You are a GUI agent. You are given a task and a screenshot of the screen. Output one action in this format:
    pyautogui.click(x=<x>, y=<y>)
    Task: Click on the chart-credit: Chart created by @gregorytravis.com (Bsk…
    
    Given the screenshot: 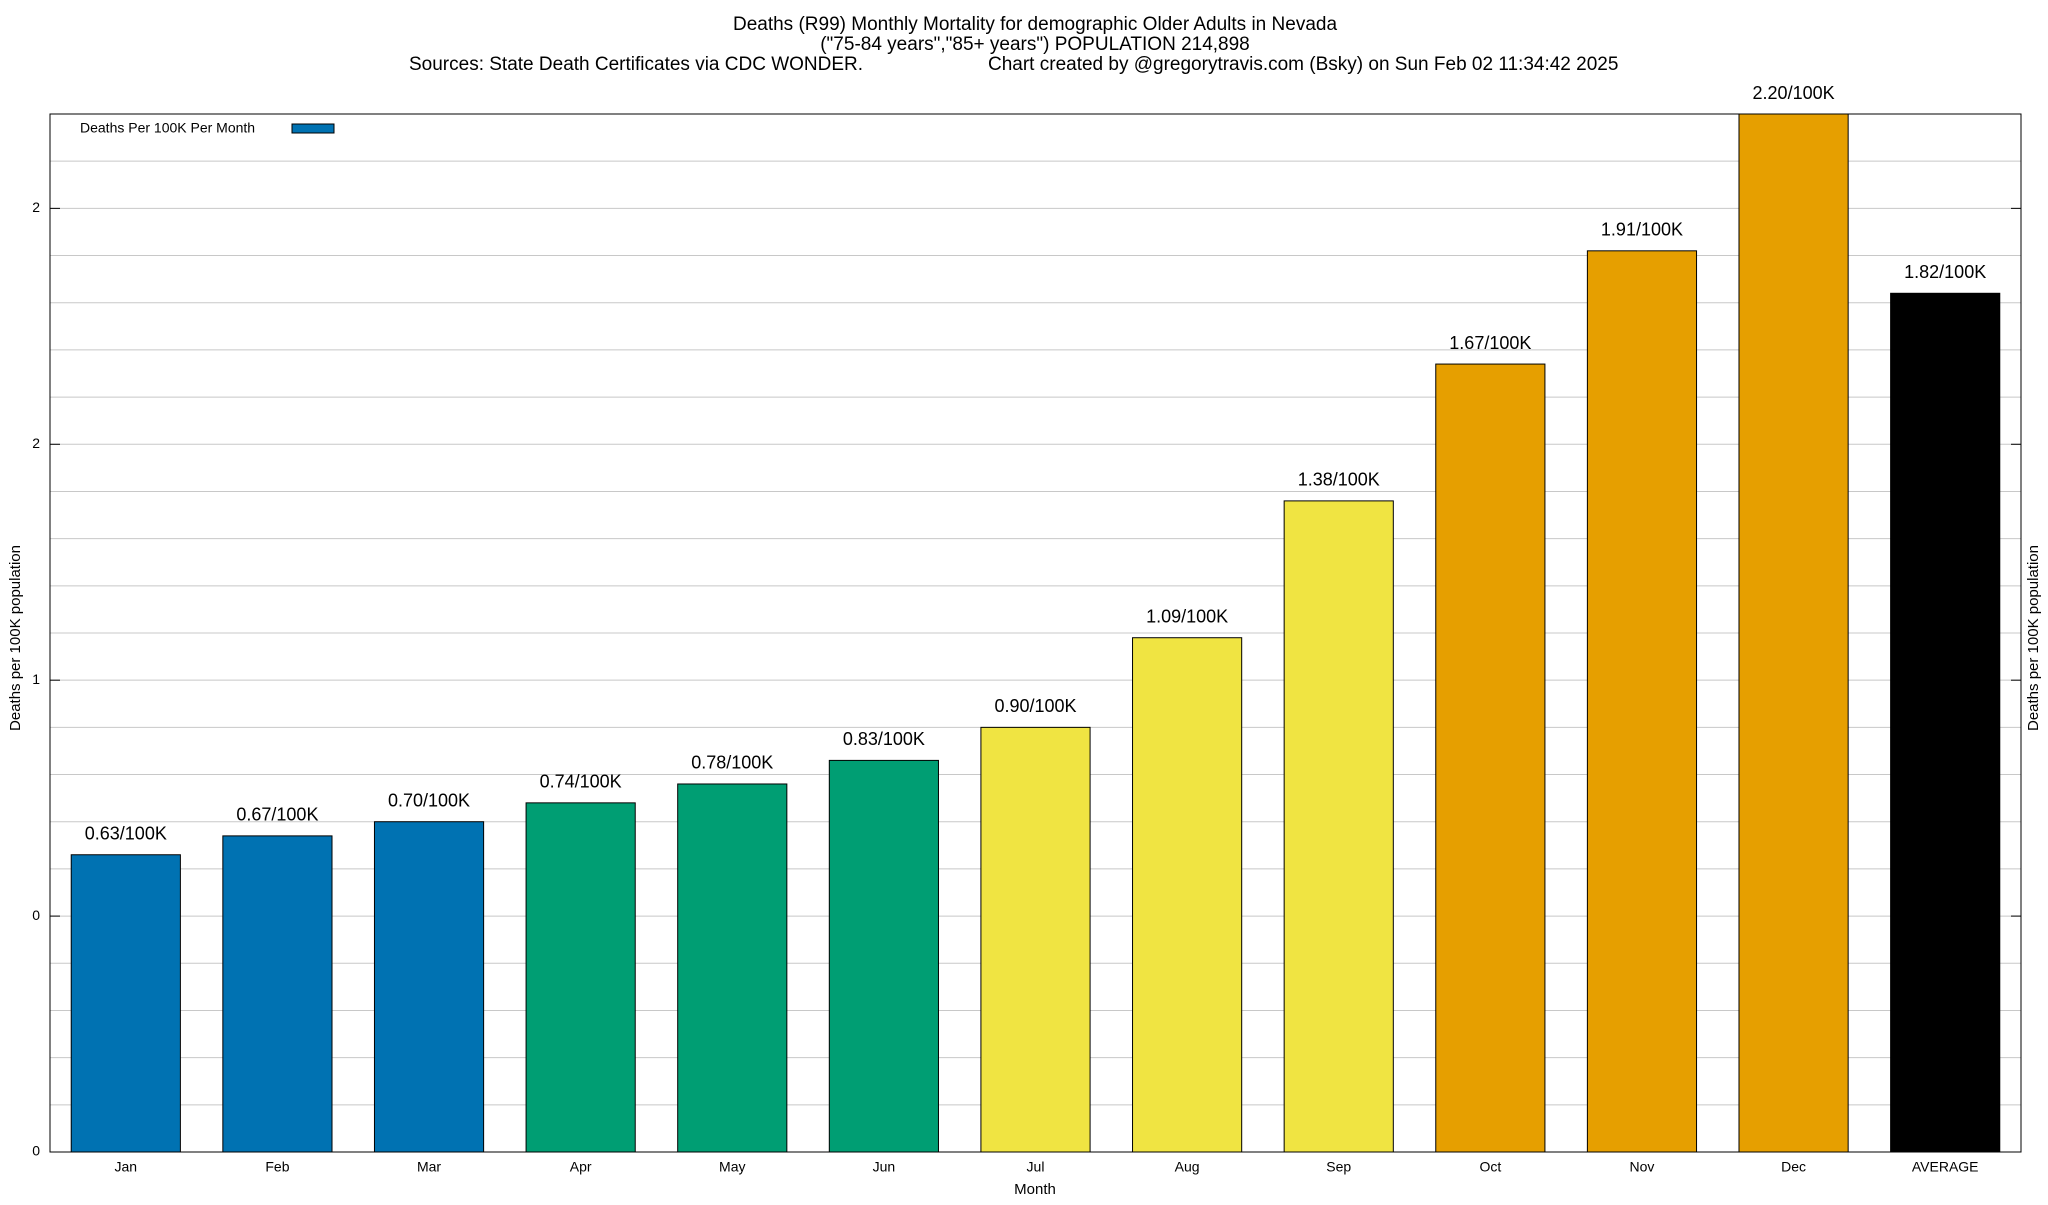 What is the action you would take?
    pyautogui.click(x=1303, y=64)
    